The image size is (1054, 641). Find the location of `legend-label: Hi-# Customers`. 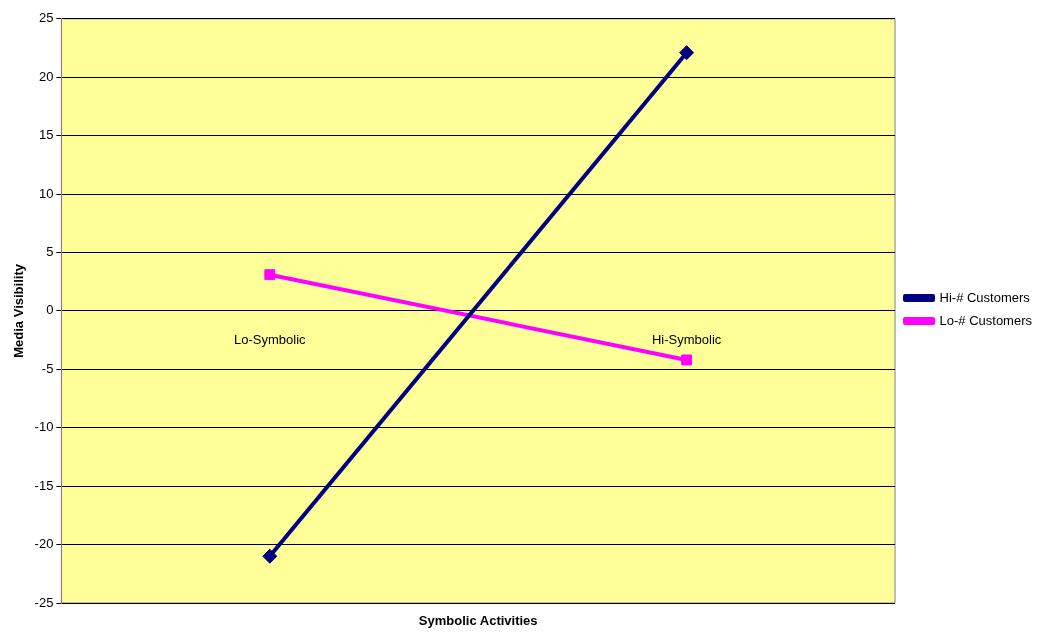

legend-label: Hi-# Customers is located at coordinates (985, 297).